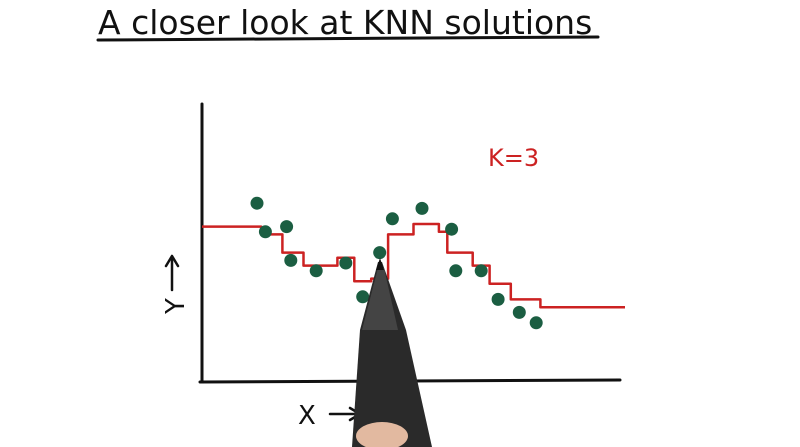  I want to click on x-axis-label: X, so click(307, 416).